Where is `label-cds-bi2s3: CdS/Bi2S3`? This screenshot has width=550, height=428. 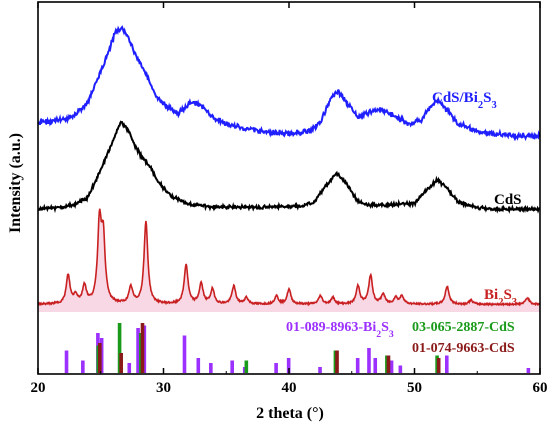
label-cds-bi2s3: CdS/Bi2S3 is located at coordinates (464, 100).